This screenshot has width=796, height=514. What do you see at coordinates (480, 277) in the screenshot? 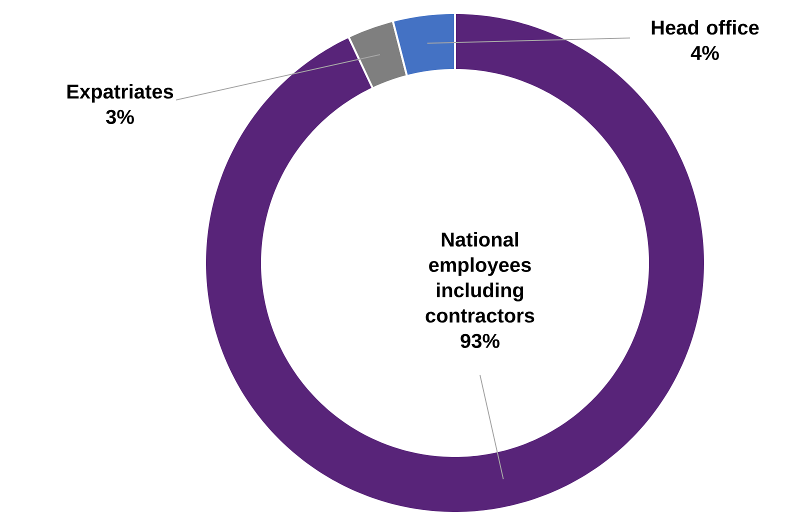
I see `slice-label: National employees including contractors` at bounding box center [480, 277].